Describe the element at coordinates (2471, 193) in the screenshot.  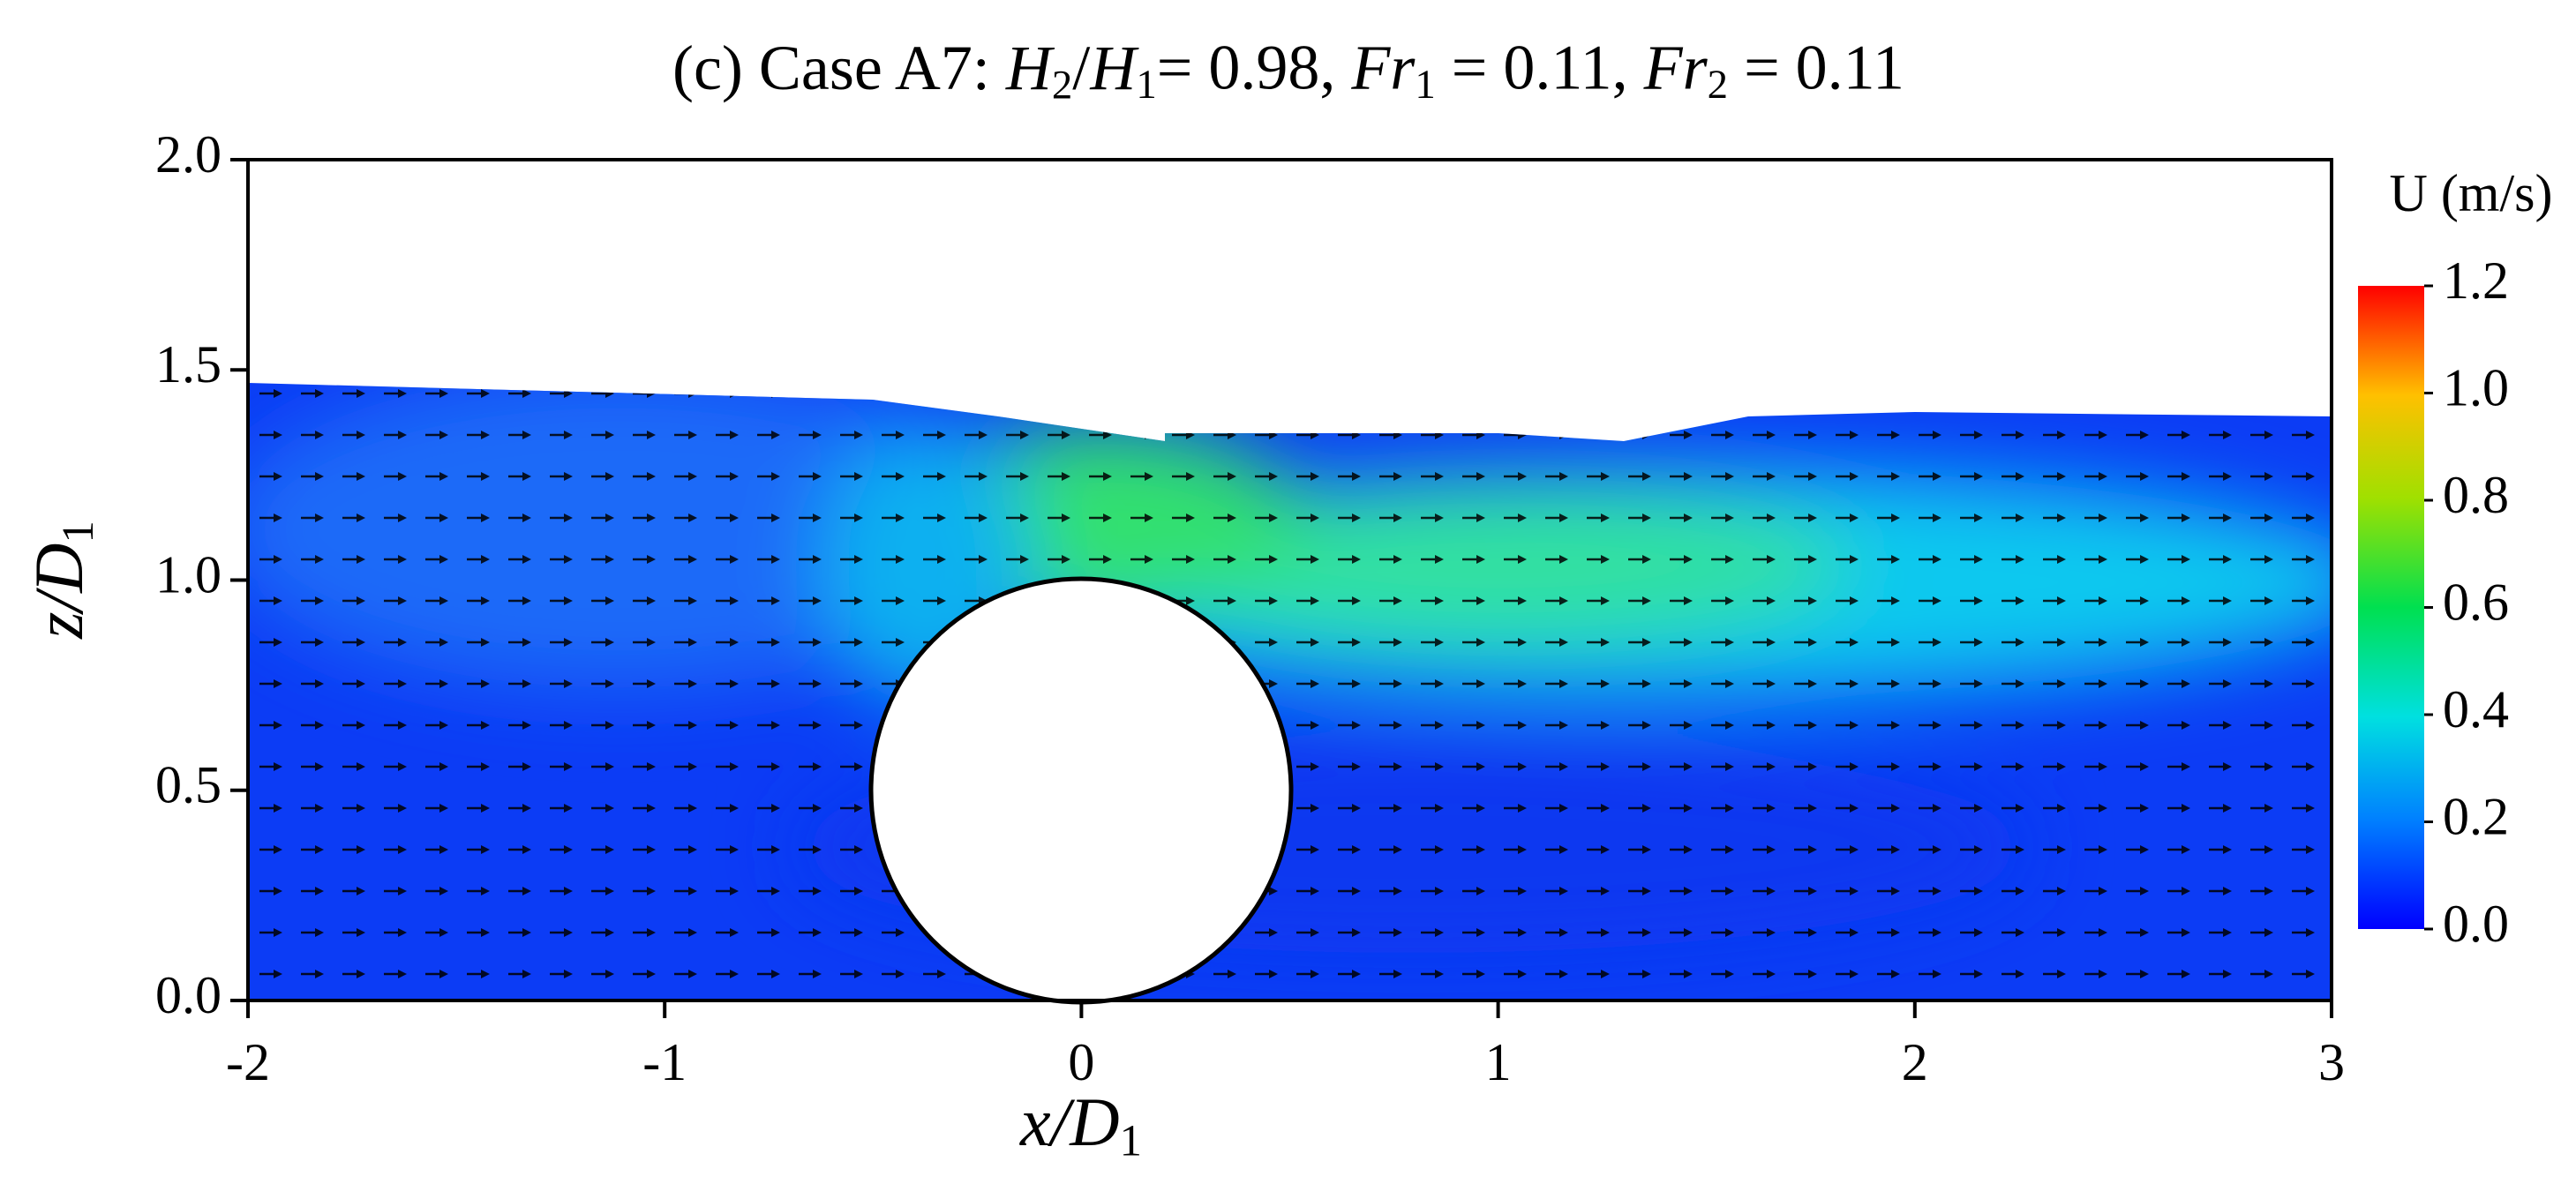
I see `colorbar-label: U (m/s)` at that location.